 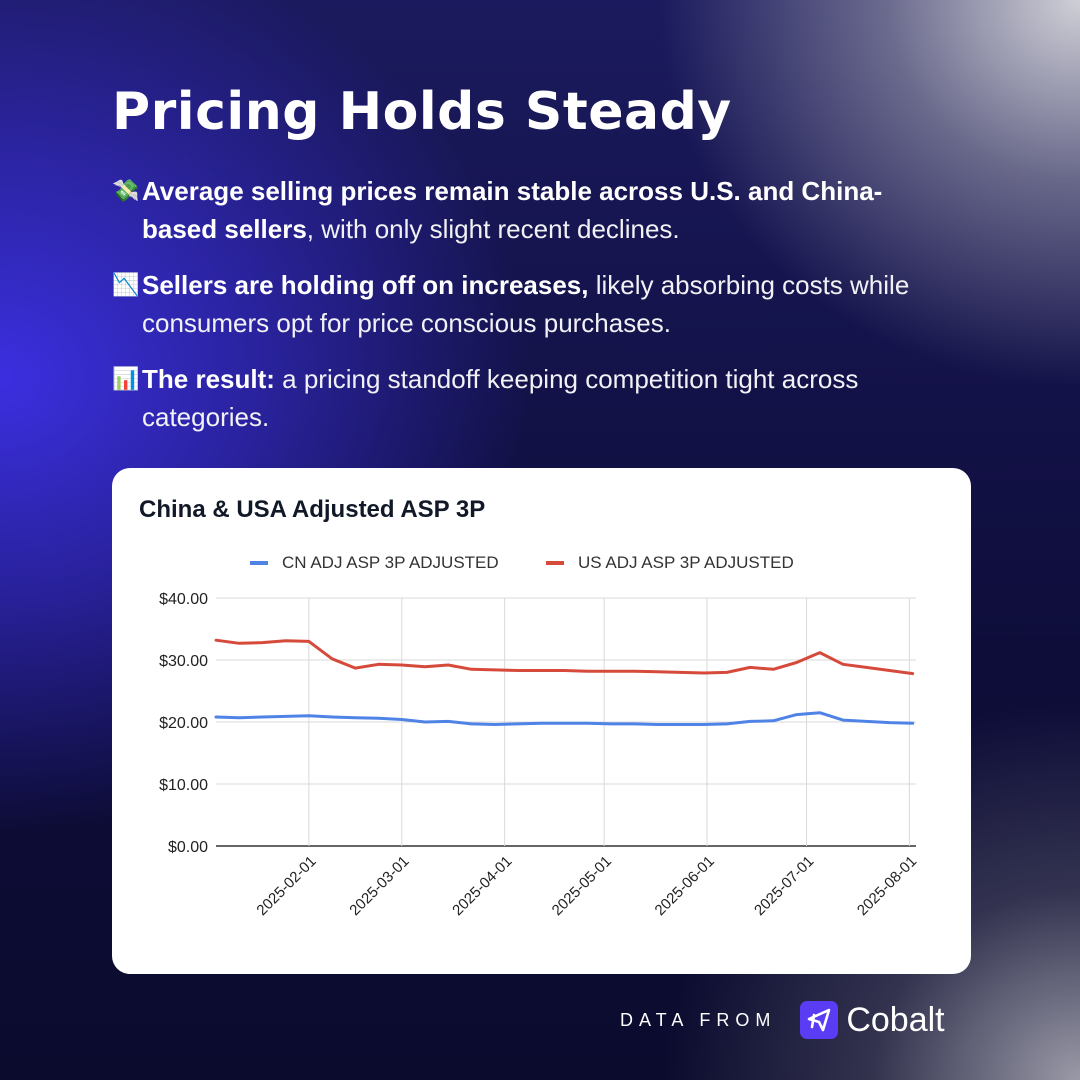 I want to click on chart-decreasing-icon: 📉, so click(x=126, y=284).